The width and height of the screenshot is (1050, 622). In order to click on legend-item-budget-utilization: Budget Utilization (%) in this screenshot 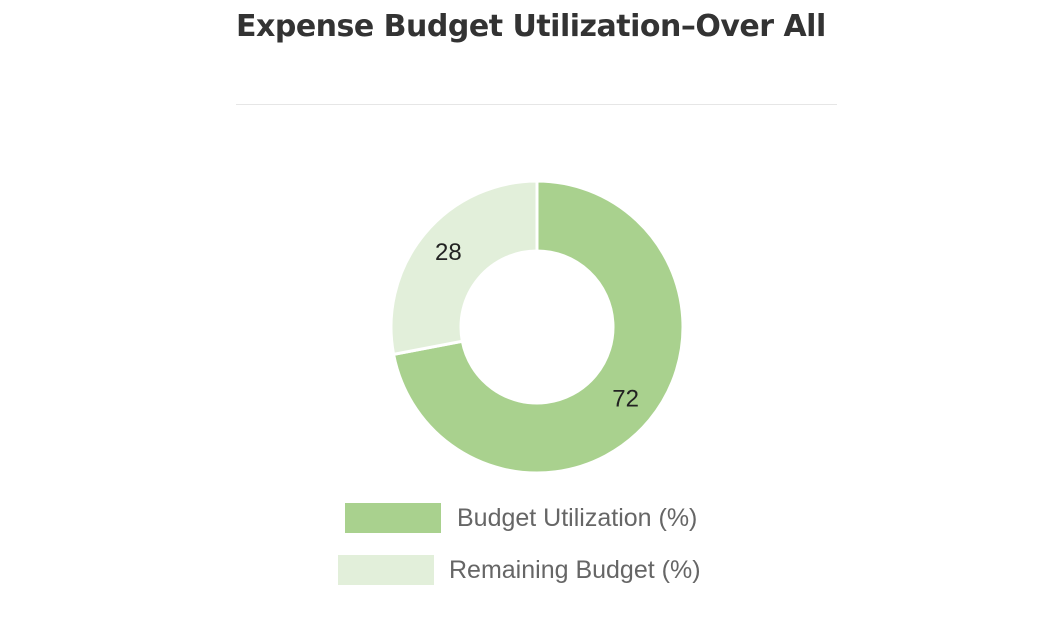, I will do `click(519, 518)`.